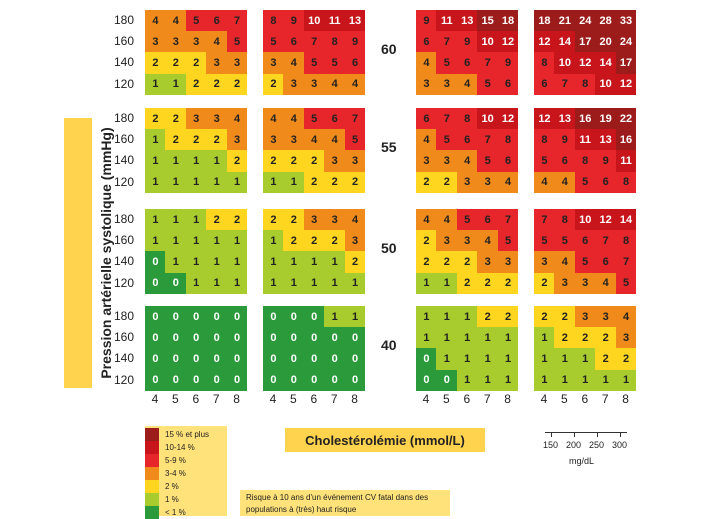 Image resolution: width=715 pixels, height=519 pixels. What do you see at coordinates (354, 399) in the screenshot?
I see `x-tick-label: 8` at bounding box center [354, 399].